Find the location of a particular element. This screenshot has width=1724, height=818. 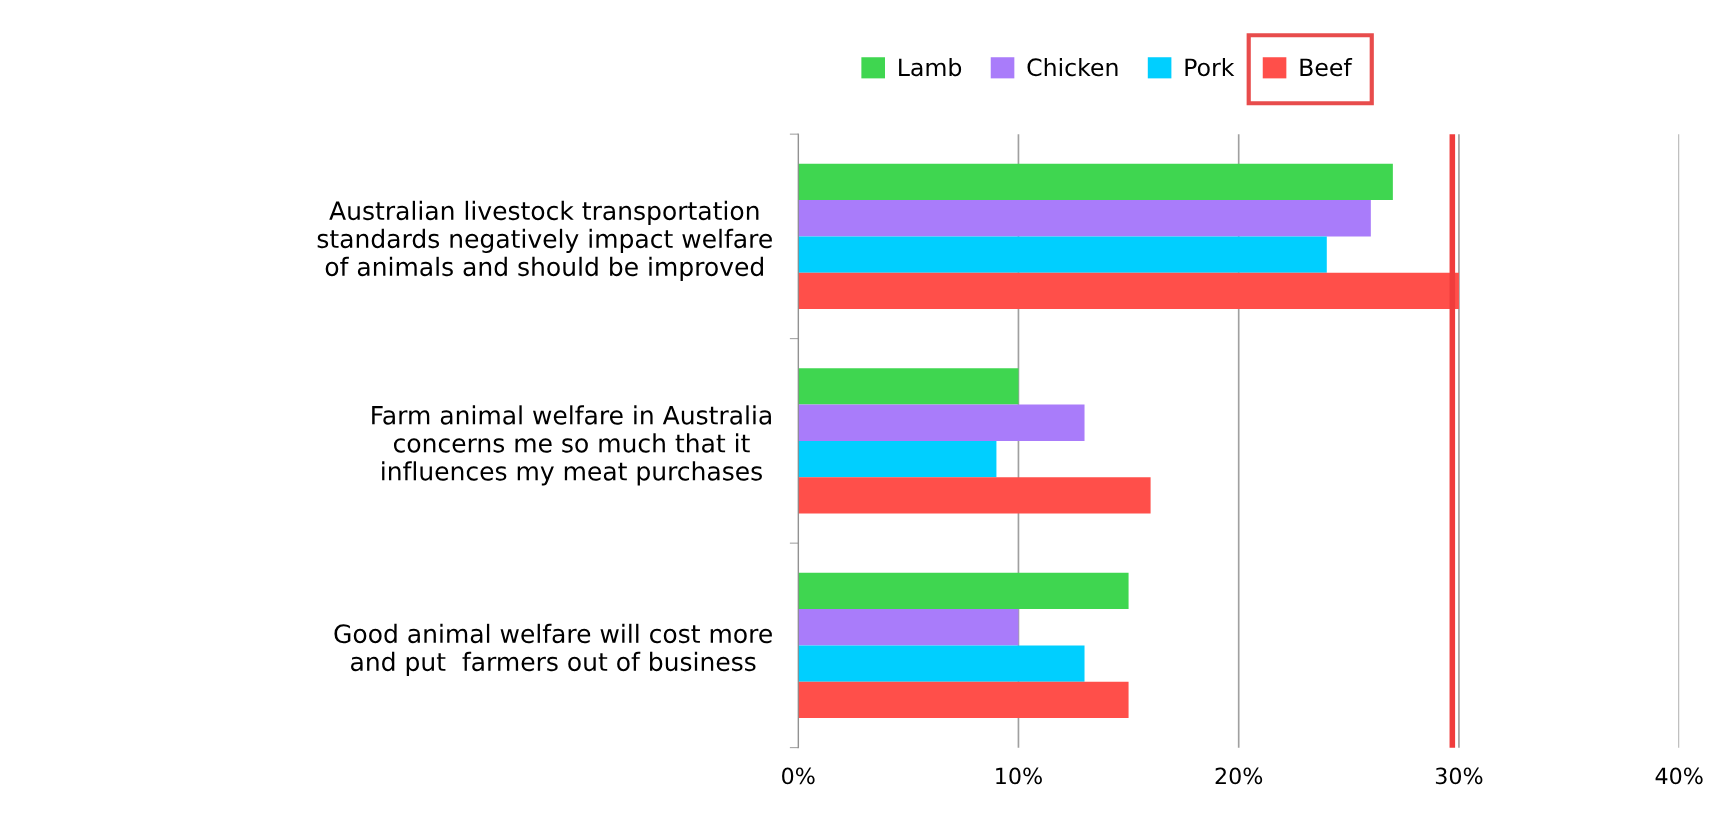

legend-label: Chicken is located at coordinates (1072, 67).